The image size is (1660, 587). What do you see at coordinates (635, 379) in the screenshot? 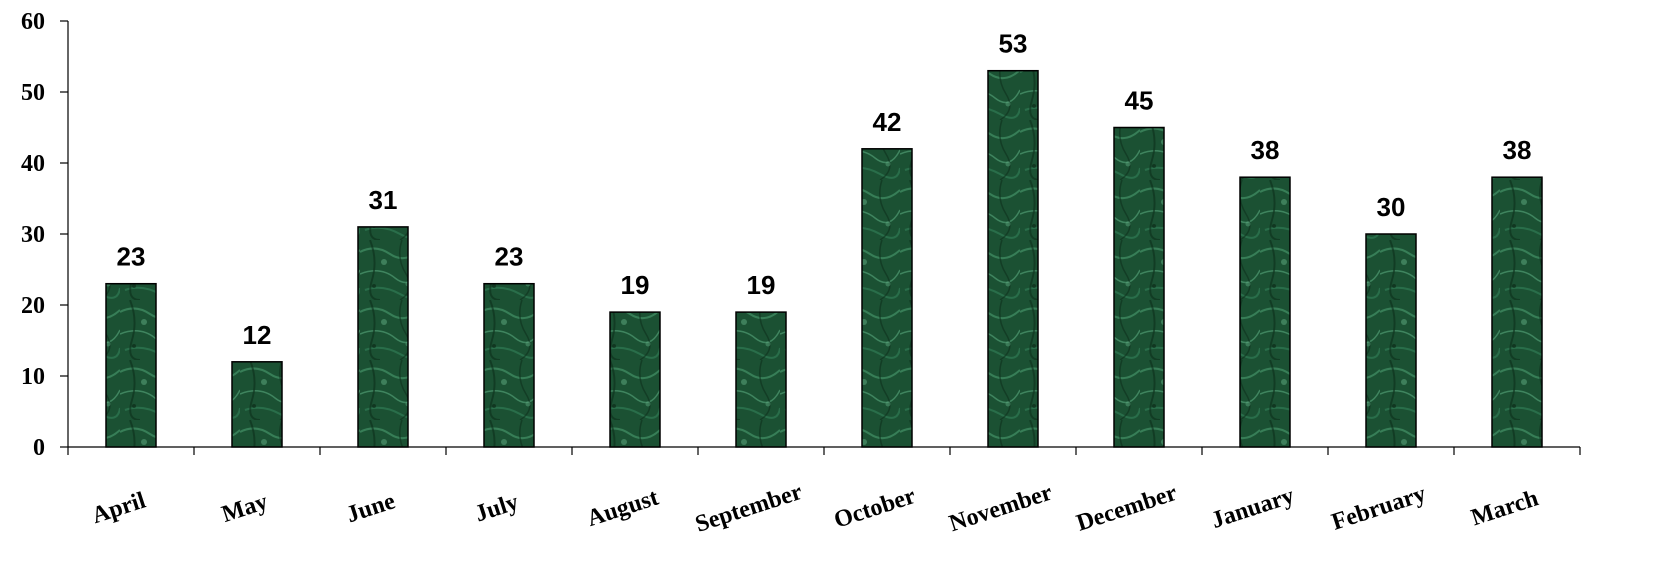
I see `bar-august` at bounding box center [635, 379].